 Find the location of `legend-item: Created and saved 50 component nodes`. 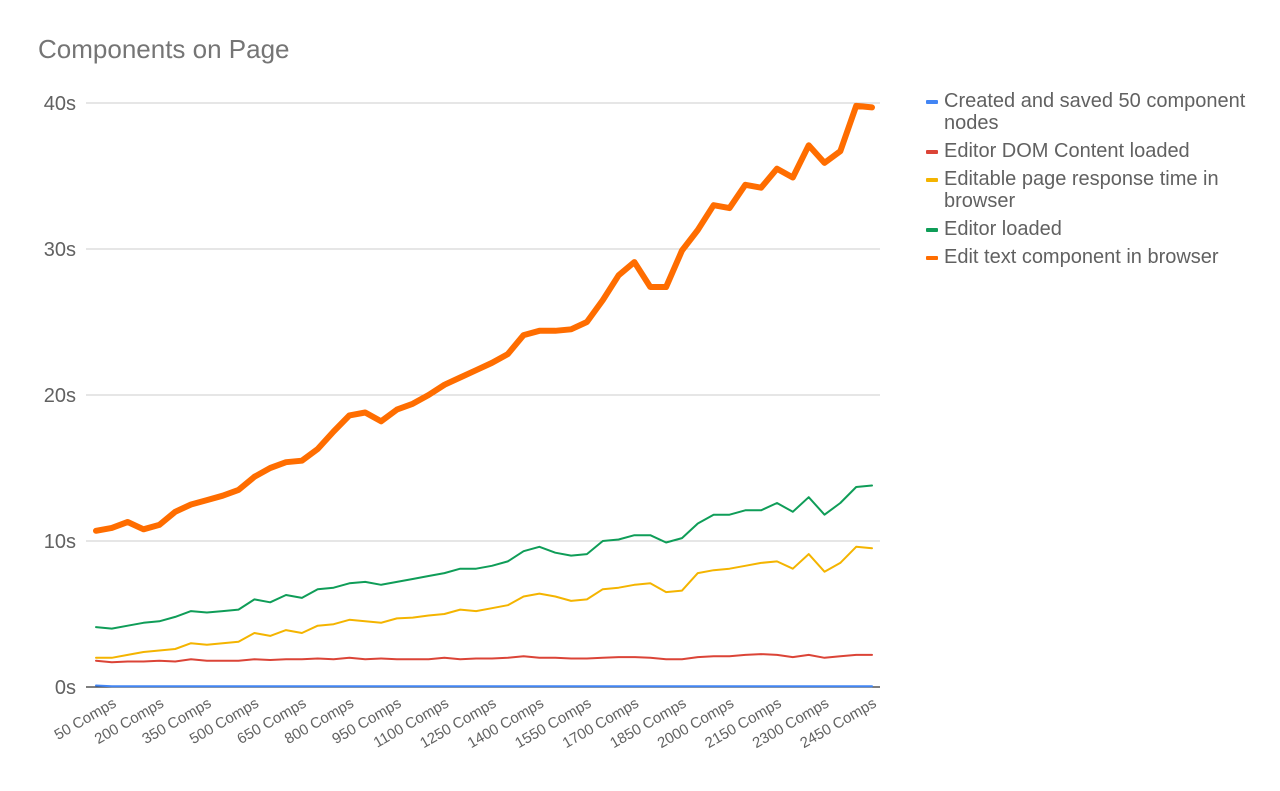

legend-item: Created and saved 50 component nodes is located at coordinates (1090, 112).